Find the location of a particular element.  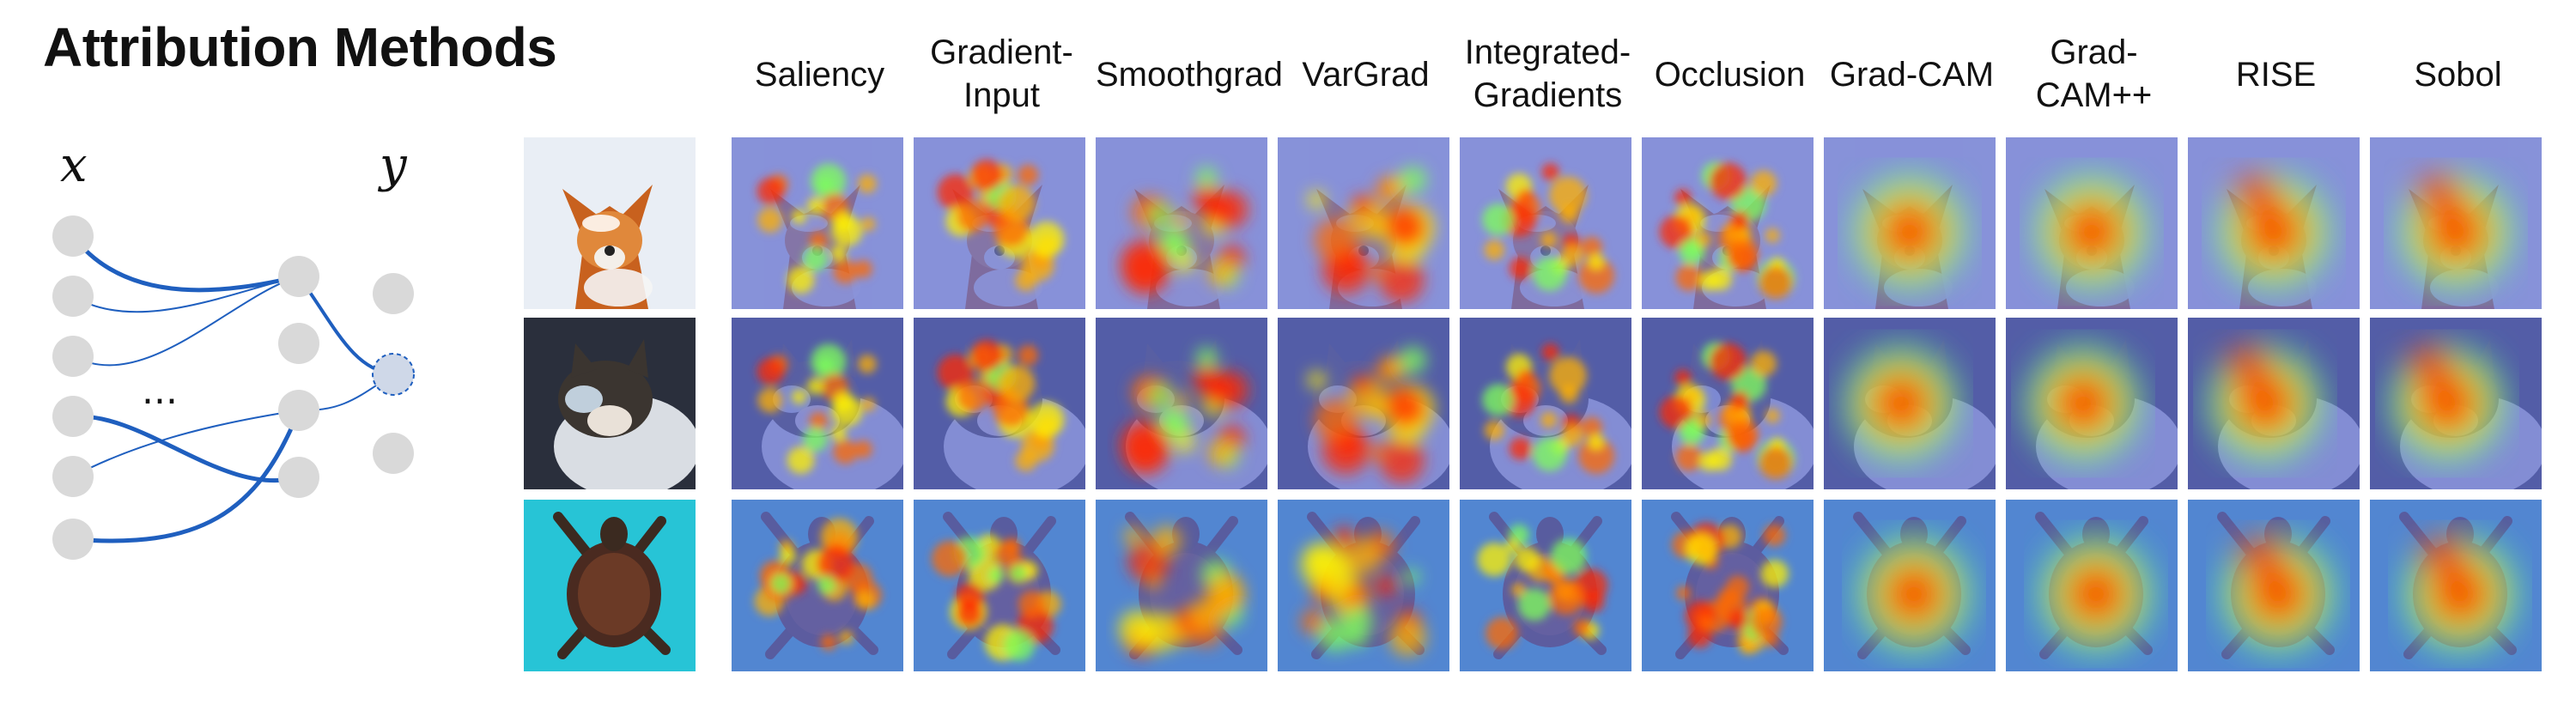

method-label: Gradient- Input is located at coordinates (1002, 73).